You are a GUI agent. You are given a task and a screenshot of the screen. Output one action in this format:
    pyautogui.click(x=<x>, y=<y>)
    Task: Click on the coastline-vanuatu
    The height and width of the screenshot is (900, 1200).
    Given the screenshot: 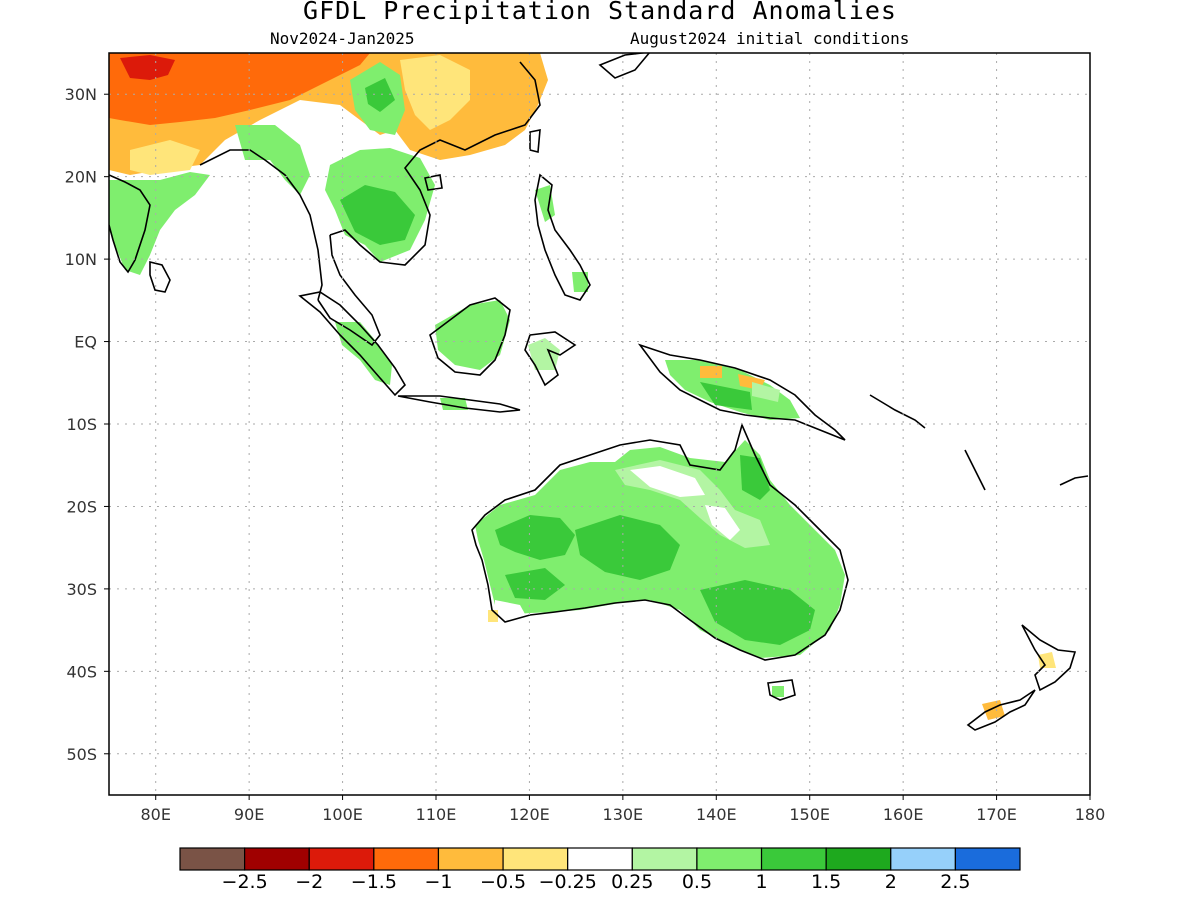 What is the action you would take?
    pyautogui.click(x=975, y=470)
    